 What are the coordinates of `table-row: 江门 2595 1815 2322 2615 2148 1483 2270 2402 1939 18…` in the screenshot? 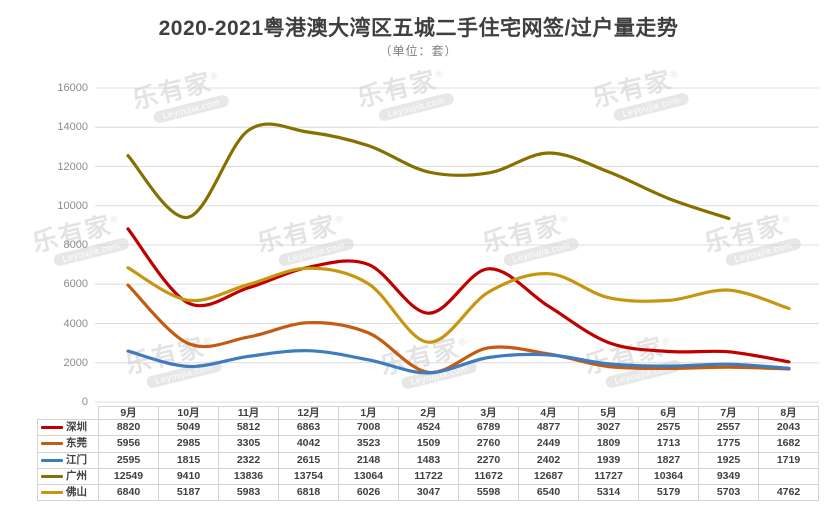 It's located at (428, 460).